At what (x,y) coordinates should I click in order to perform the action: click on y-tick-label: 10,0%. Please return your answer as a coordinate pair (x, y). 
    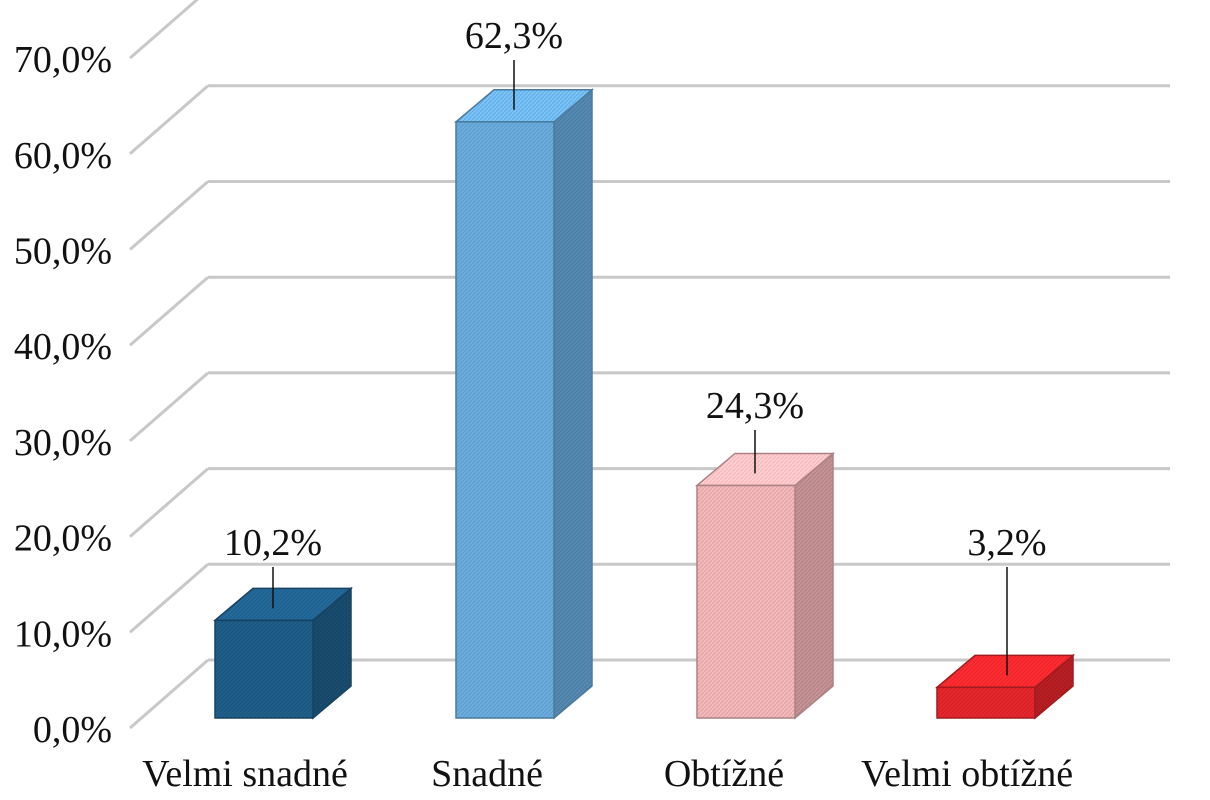
    Looking at the image, I should click on (63, 634).